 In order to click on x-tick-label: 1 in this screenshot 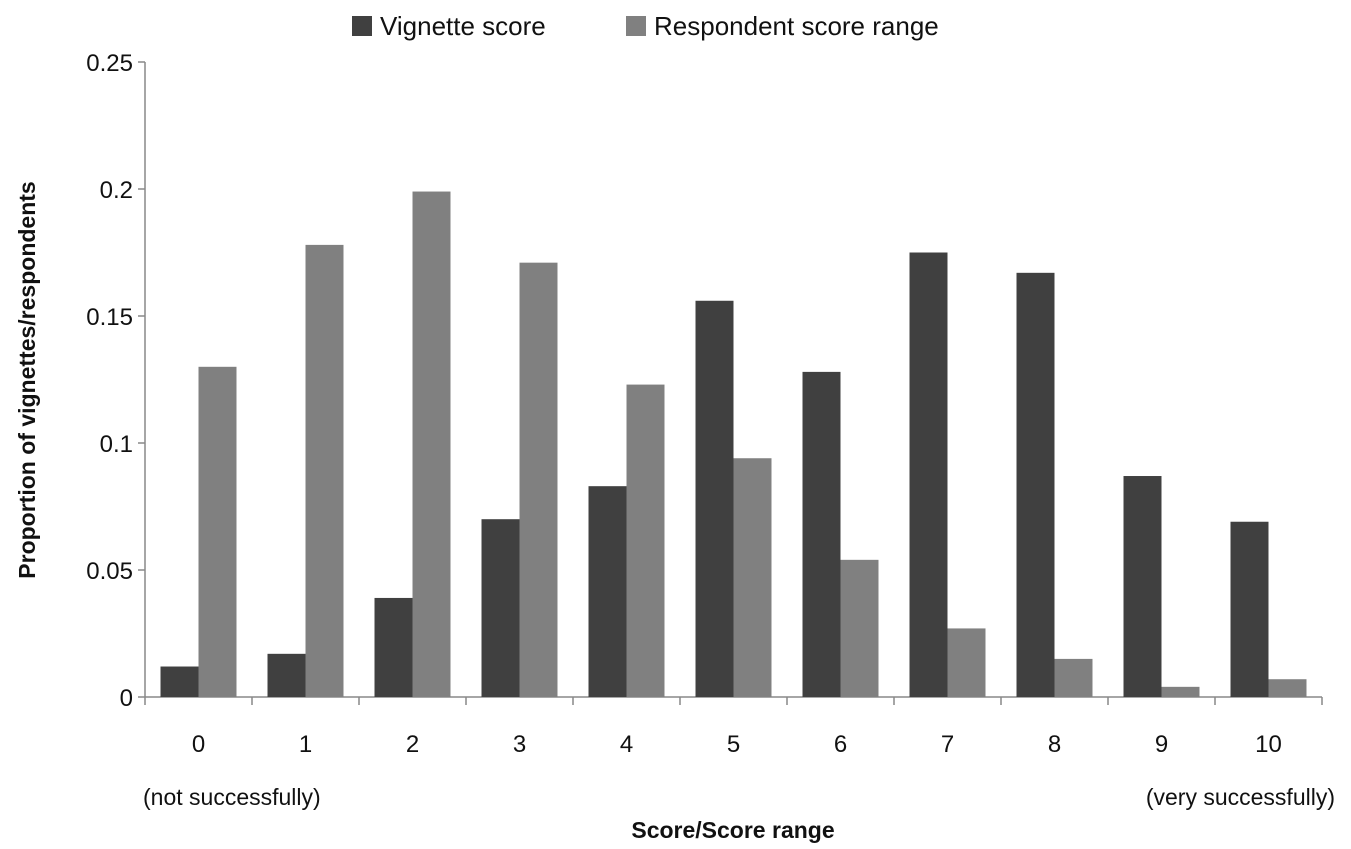, I will do `click(305, 744)`.